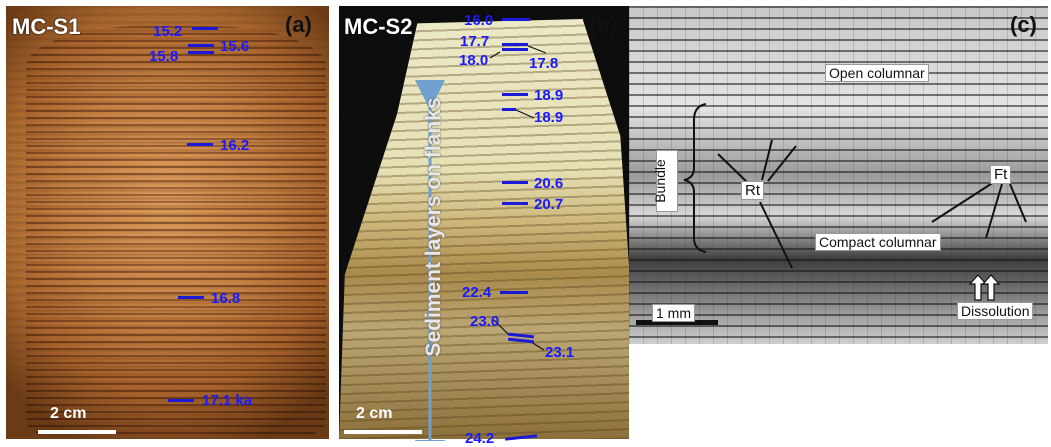 The height and width of the screenshot is (447, 1051). I want to click on sample-label-mc-s2: MC-S2, so click(378, 26).